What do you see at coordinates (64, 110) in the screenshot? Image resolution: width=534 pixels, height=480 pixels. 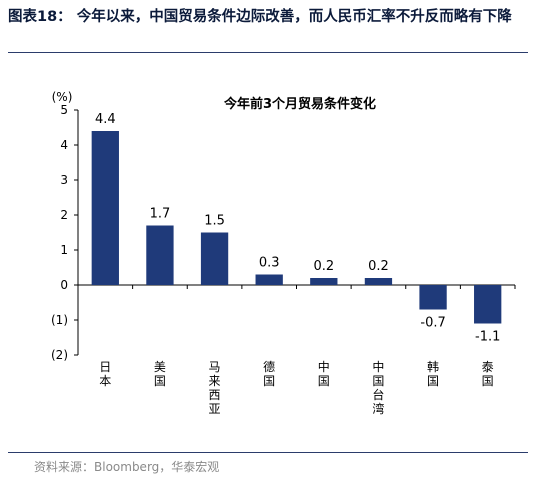 I see `y-tick-label: 5` at bounding box center [64, 110].